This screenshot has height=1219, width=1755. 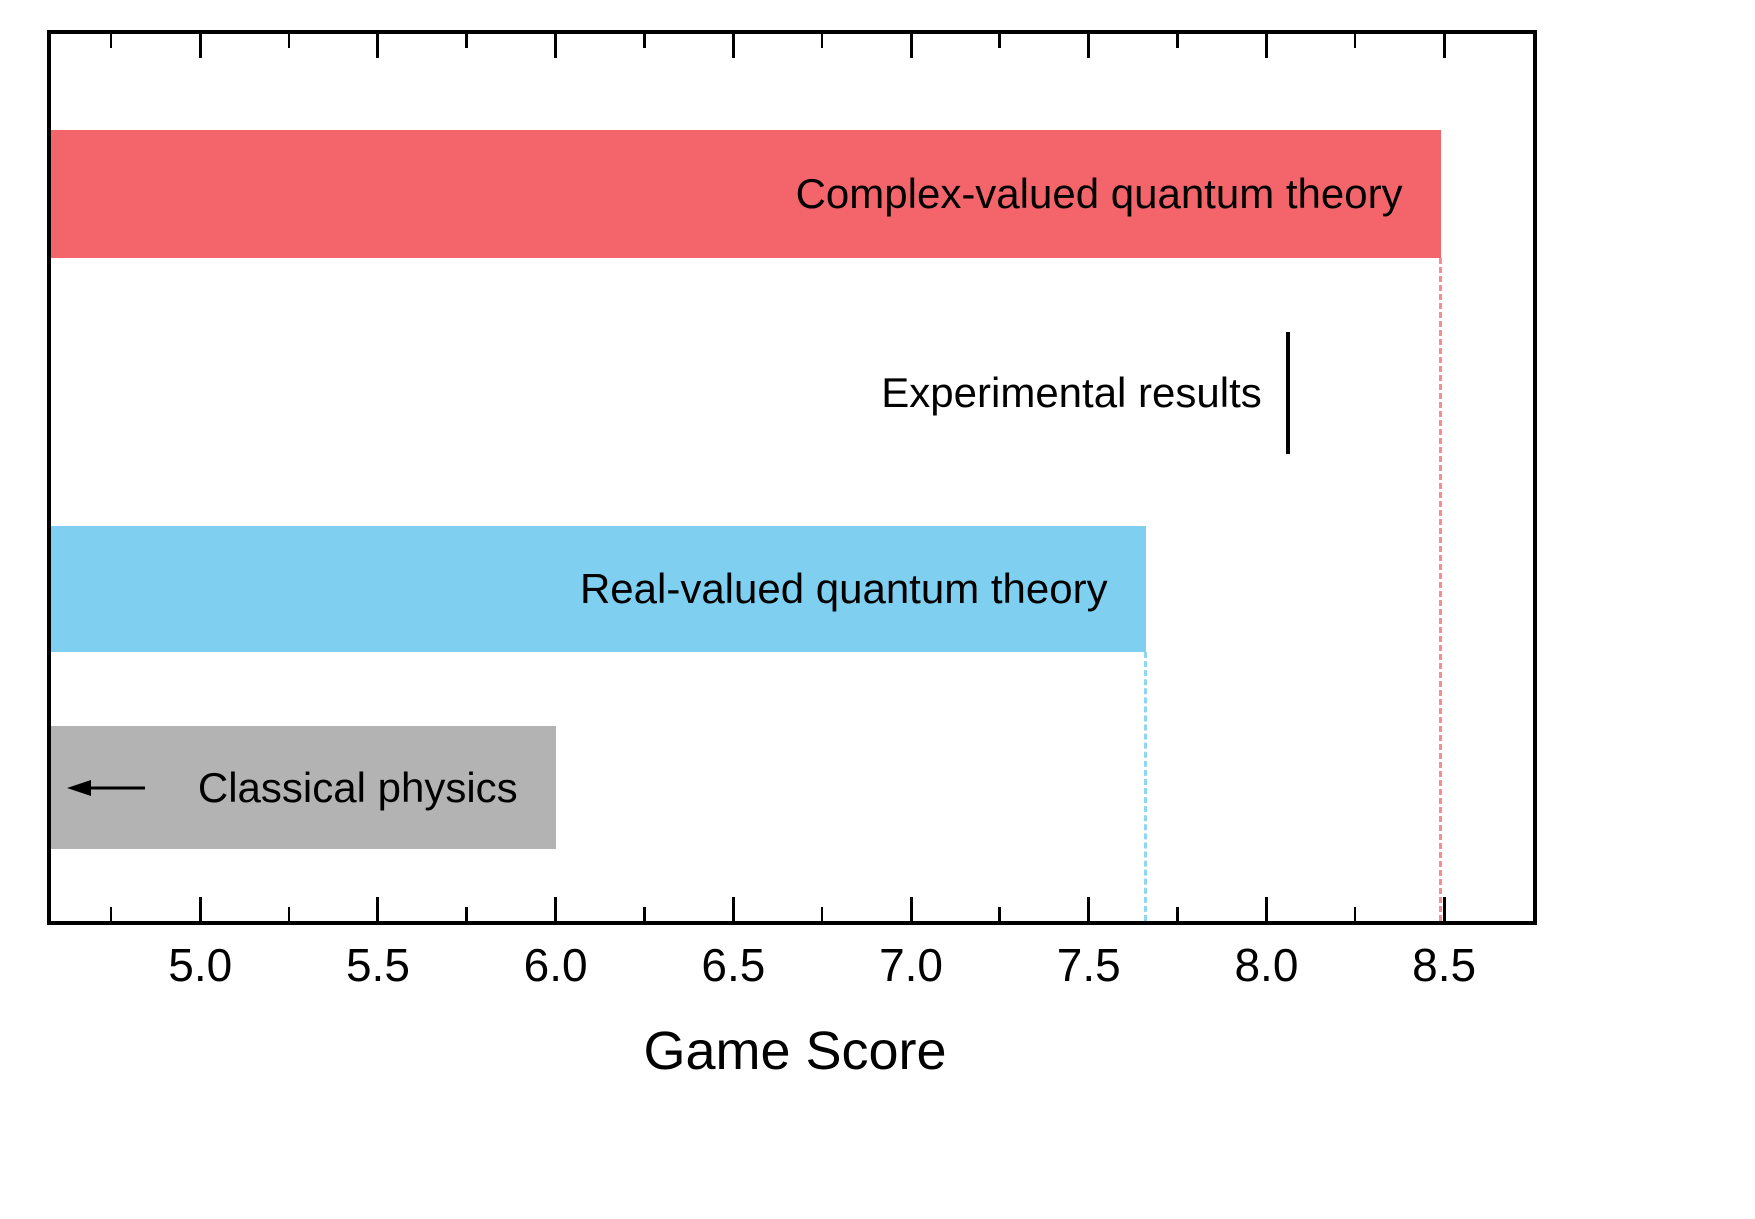 What do you see at coordinates (795, 1051) in the screenshot?
I see `x-axis-label: Game Score` at bounding box center [795, 1051].